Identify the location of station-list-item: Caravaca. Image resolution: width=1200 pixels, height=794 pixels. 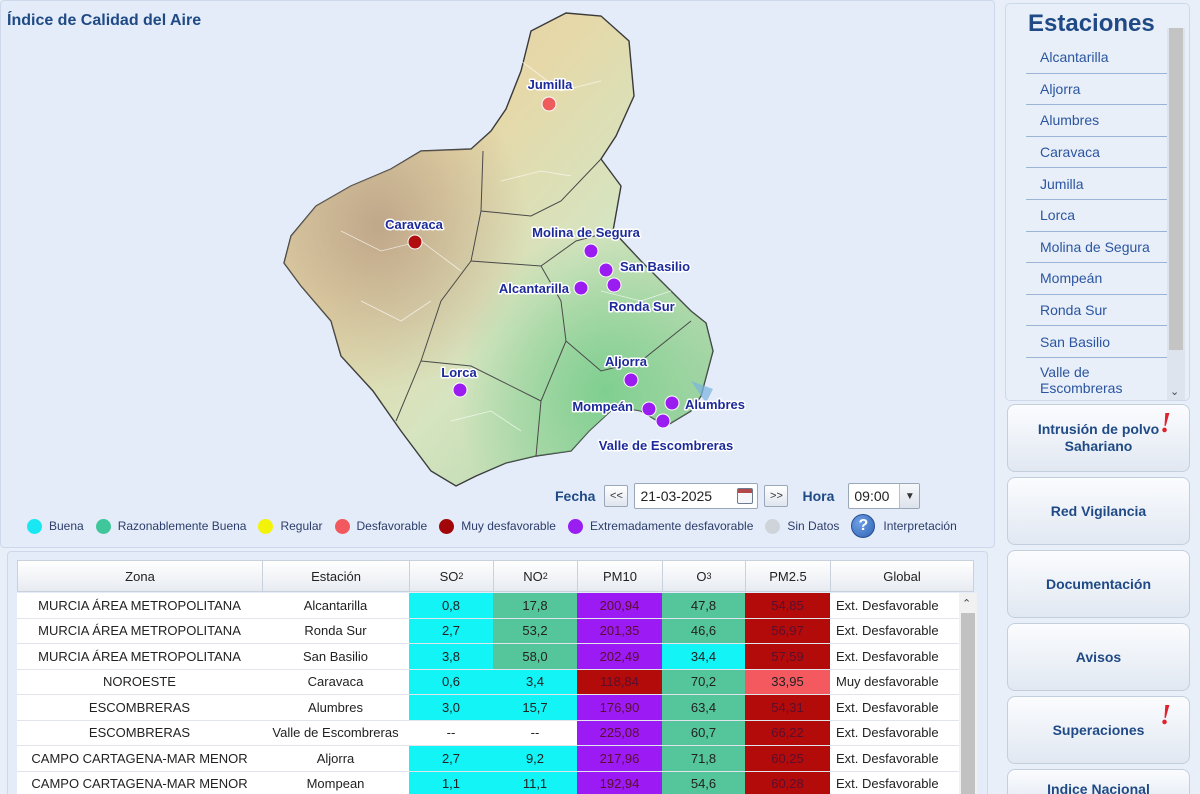
(1097, 153).